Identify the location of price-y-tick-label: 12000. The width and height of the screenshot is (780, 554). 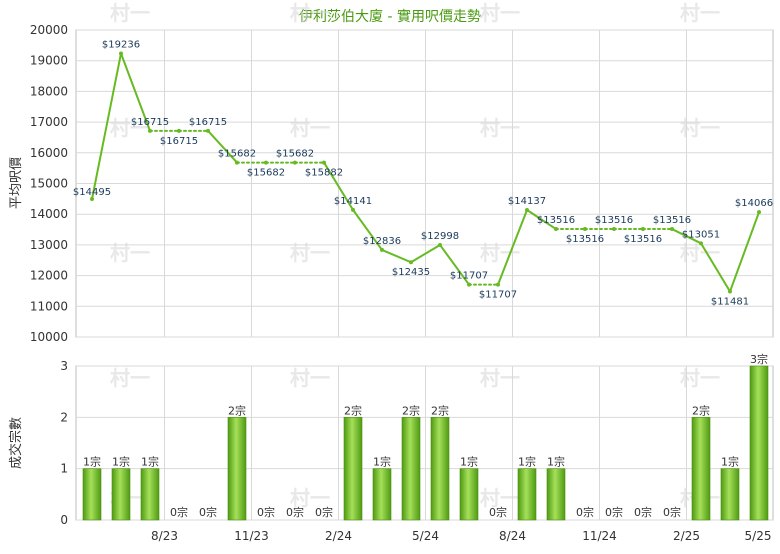
(49, 276).